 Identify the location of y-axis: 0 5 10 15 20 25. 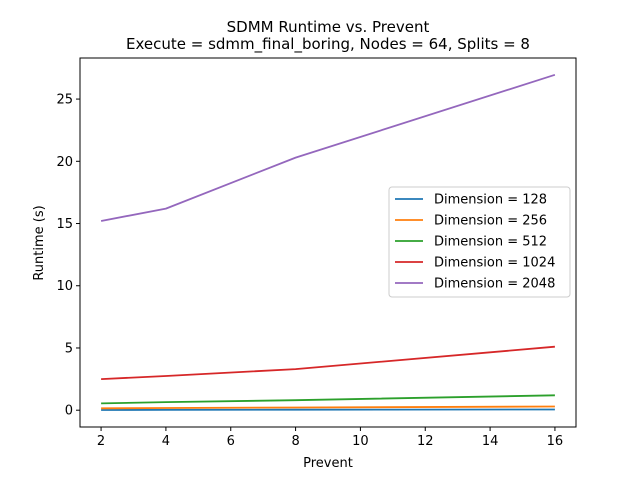
(68, 256).